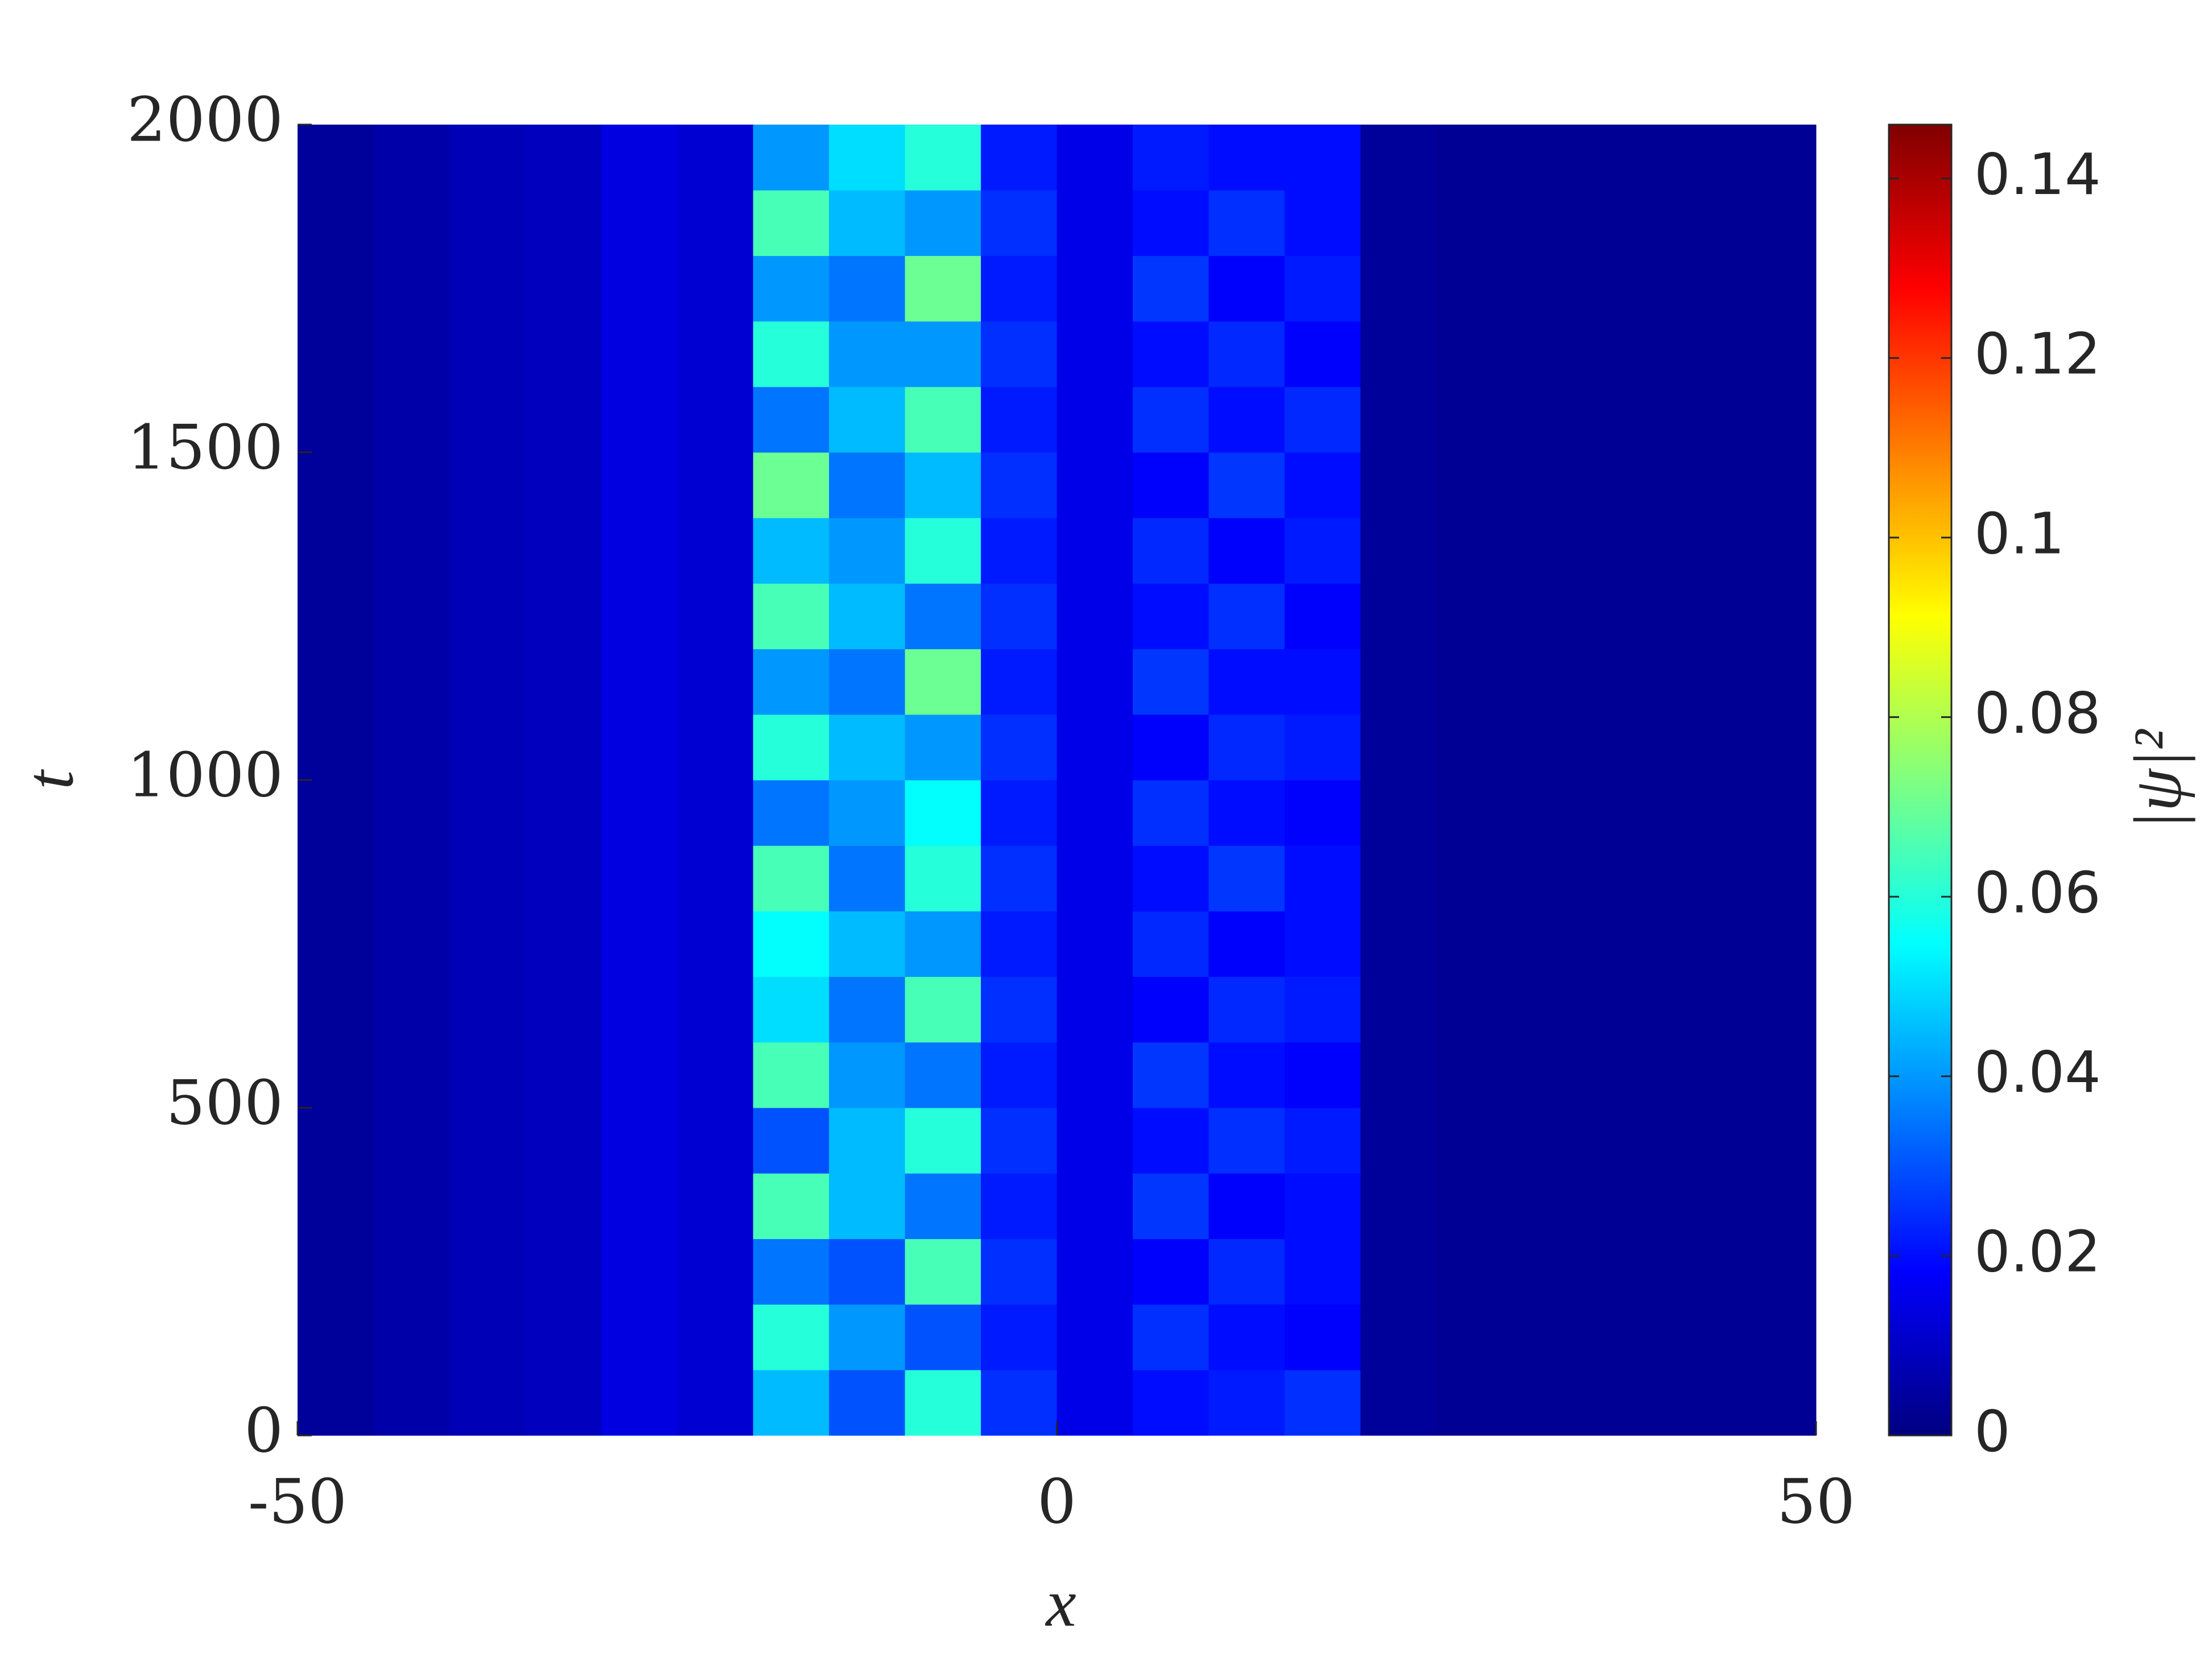  What do you see at coordinates (2158, 780) in the screenshot?
I see `colorbar-label: |ψ|²` at bounding box center [2158, 780].